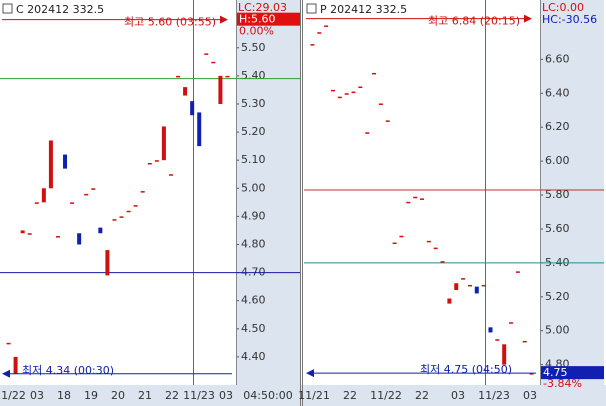  Describe the element at coordinates (257, 19) in the screenshot. I see `price-box-label: H:5.60` at that location.